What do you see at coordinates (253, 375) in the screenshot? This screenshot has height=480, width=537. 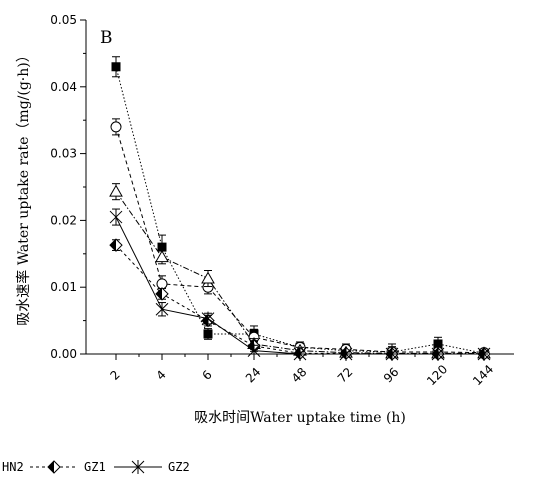 I see `x-tick-label-3: 24` at bounding box center [253, 375].